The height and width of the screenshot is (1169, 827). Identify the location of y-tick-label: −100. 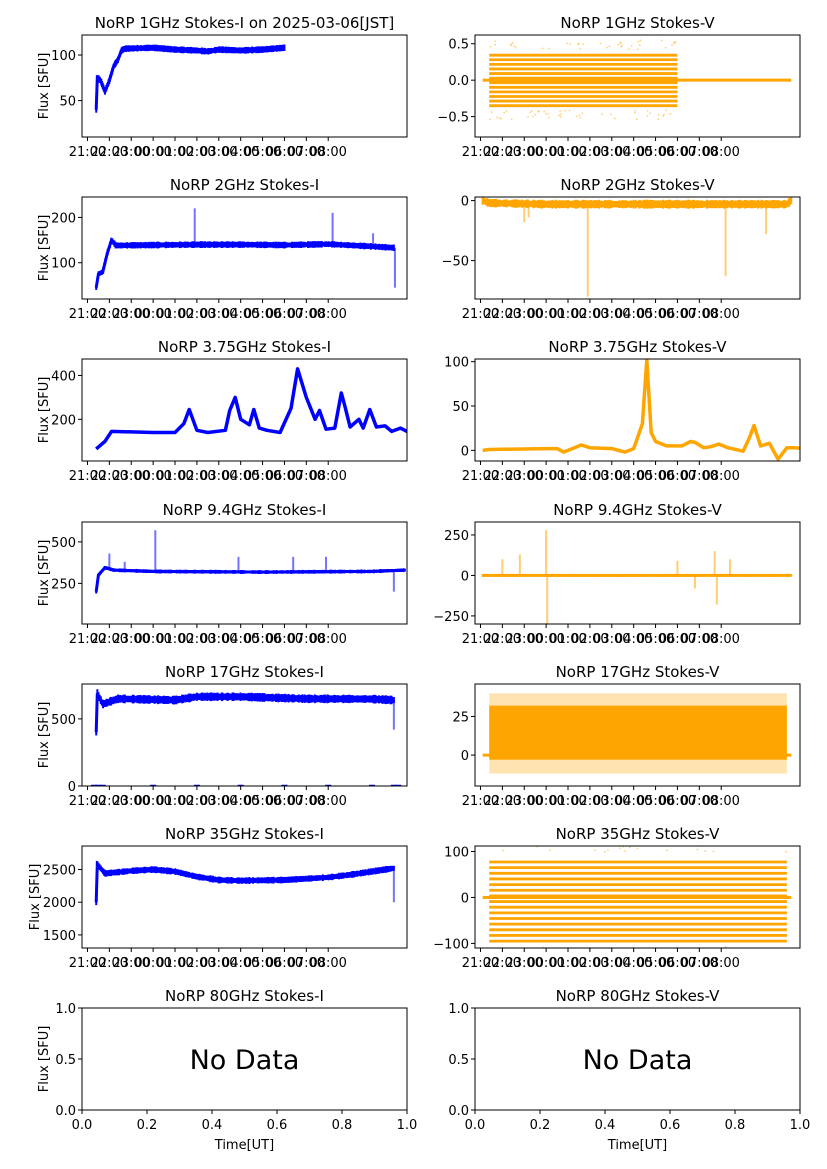
(451, 944).